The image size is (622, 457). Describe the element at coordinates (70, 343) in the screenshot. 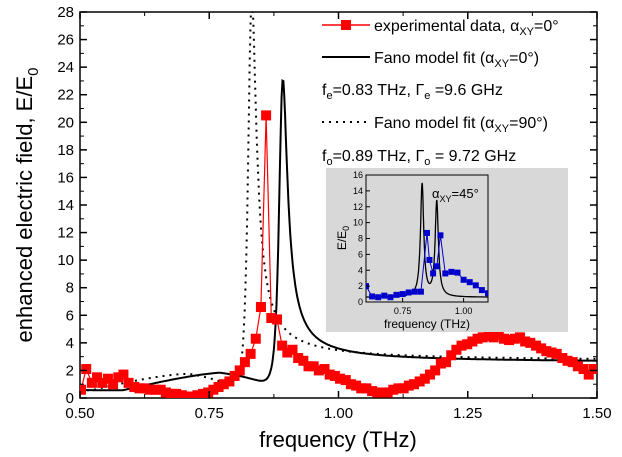

I see `y-tick-label: 4` at that location.